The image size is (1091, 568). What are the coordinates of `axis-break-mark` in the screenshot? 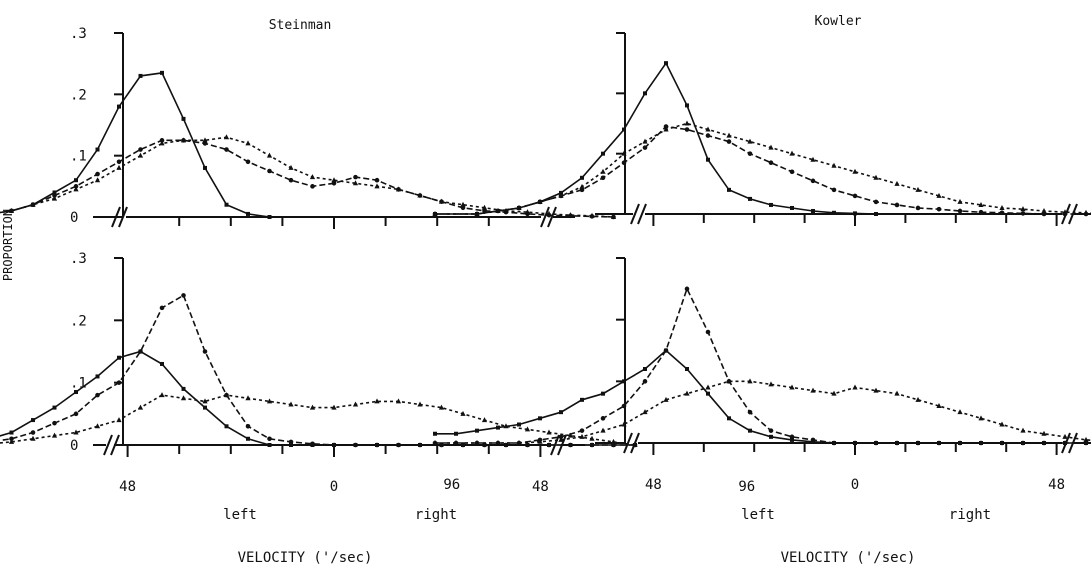 It's located at (108, 445).